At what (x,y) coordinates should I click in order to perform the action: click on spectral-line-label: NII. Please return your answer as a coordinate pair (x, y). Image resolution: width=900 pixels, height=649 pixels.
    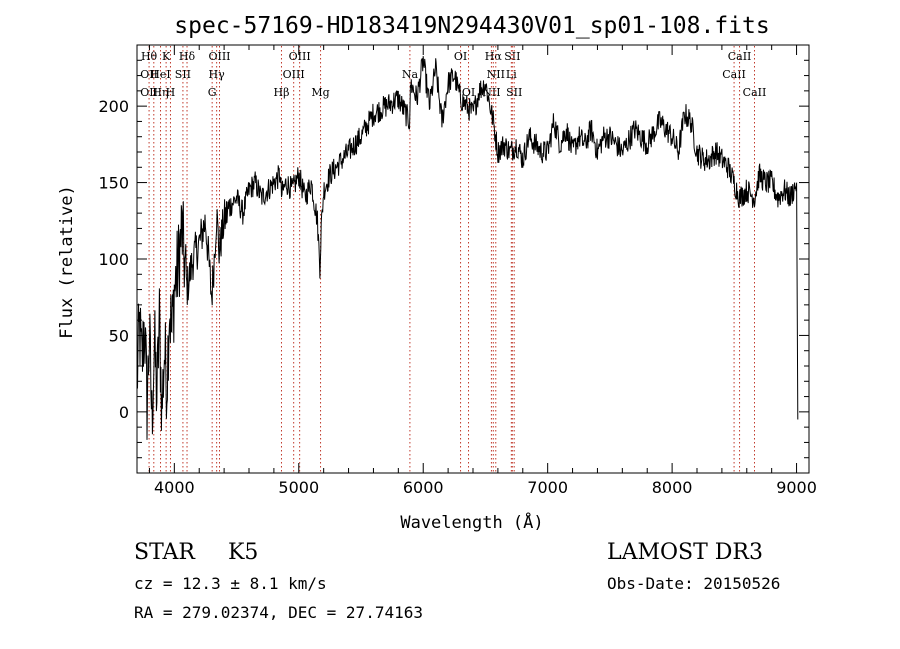
    Looking at the image, I should click on (496, 74).